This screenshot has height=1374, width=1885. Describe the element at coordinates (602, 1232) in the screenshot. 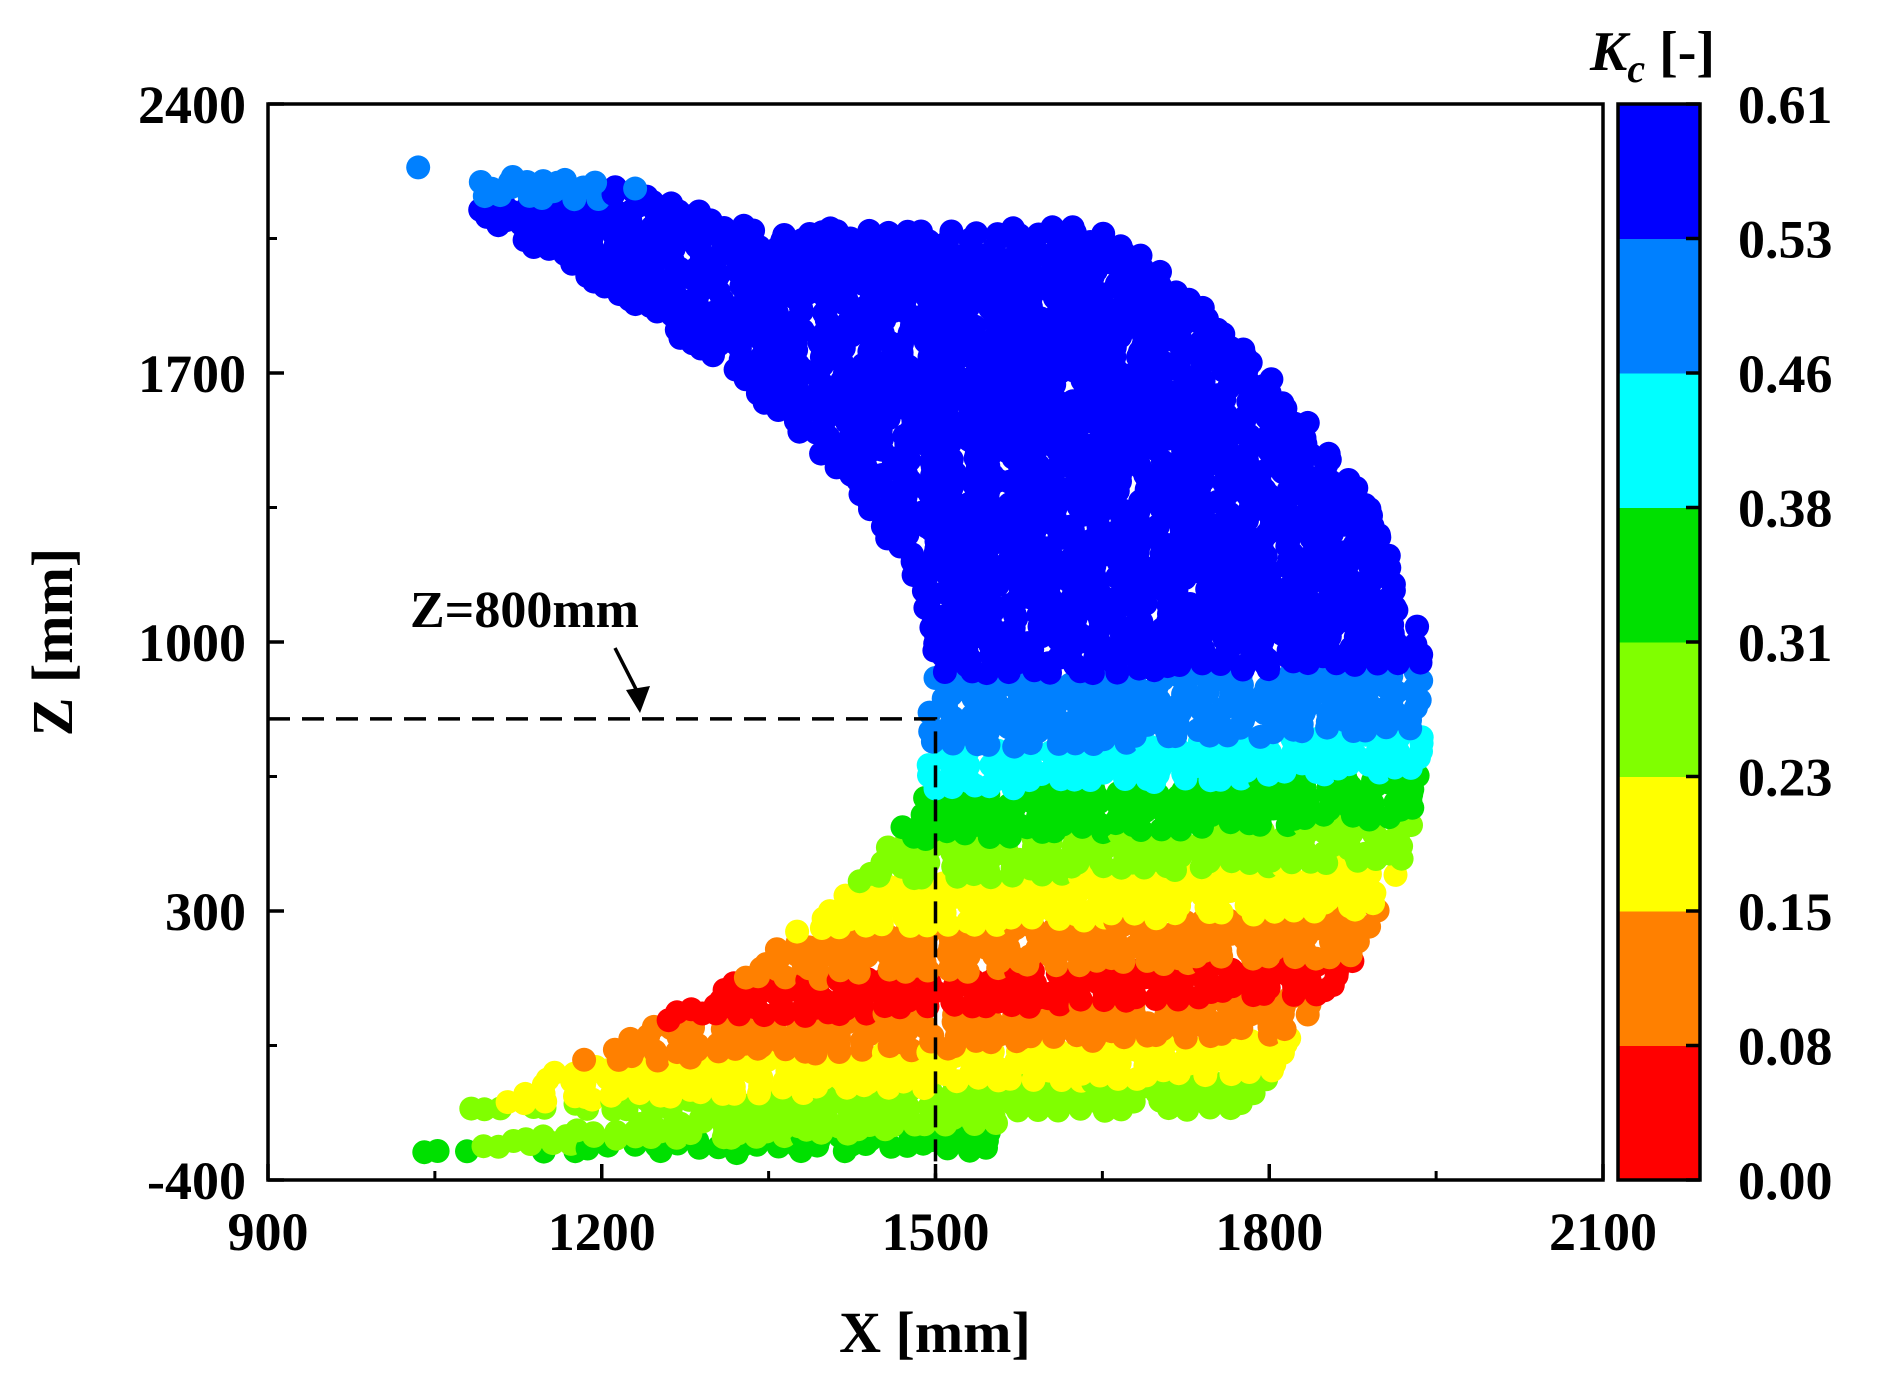

I see `x-tick-label: 1200` at that location.